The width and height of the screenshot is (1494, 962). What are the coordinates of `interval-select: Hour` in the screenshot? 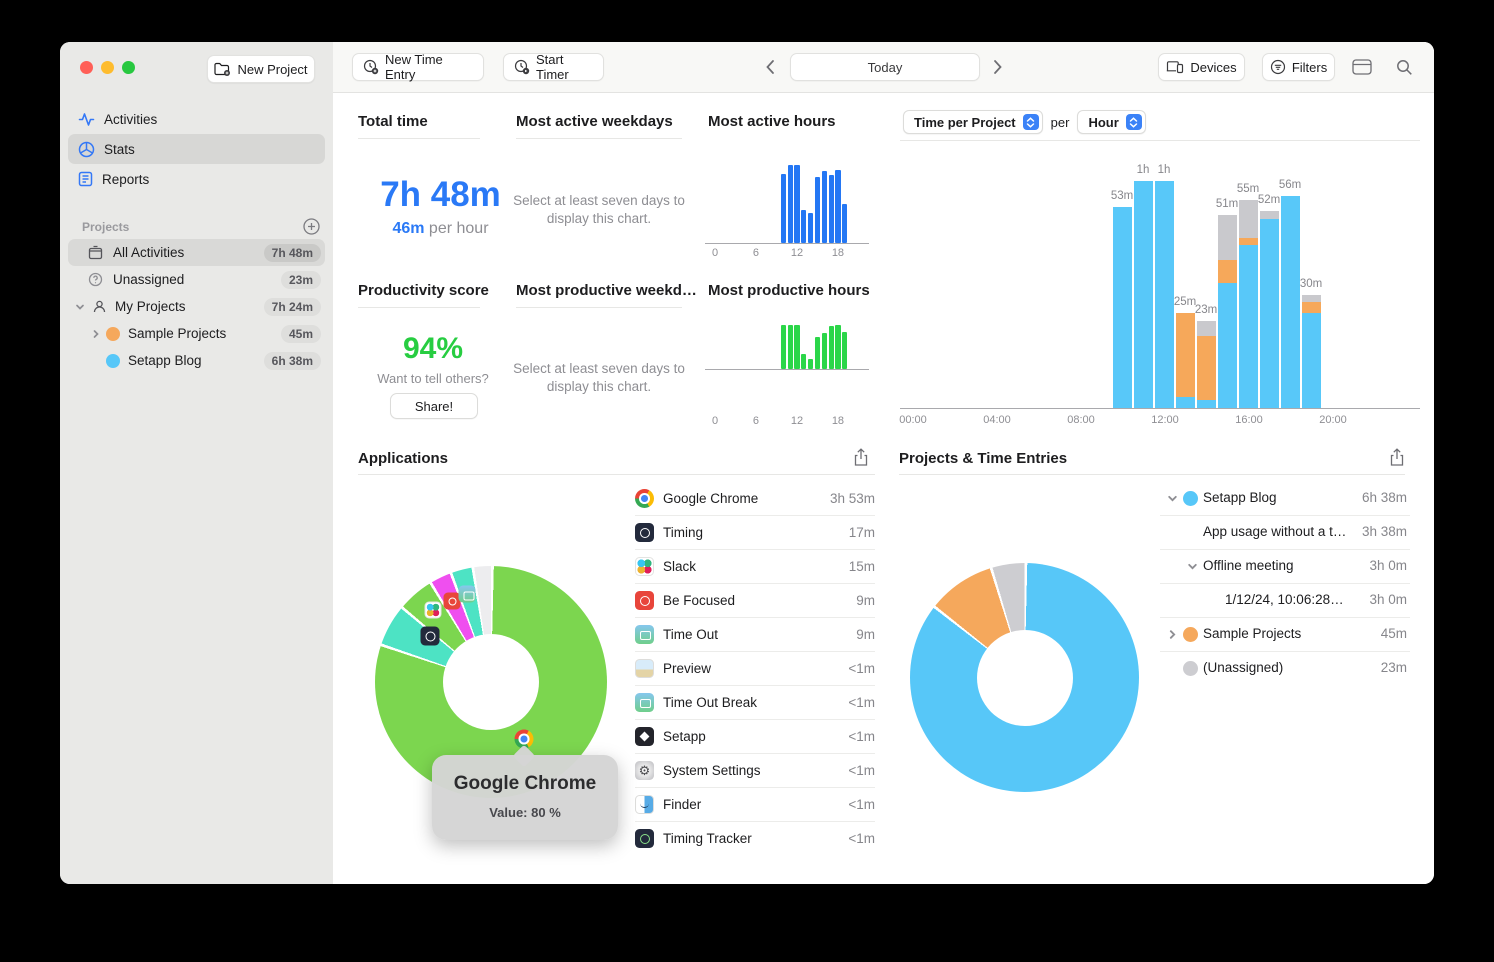 It's located at (1111, 122).